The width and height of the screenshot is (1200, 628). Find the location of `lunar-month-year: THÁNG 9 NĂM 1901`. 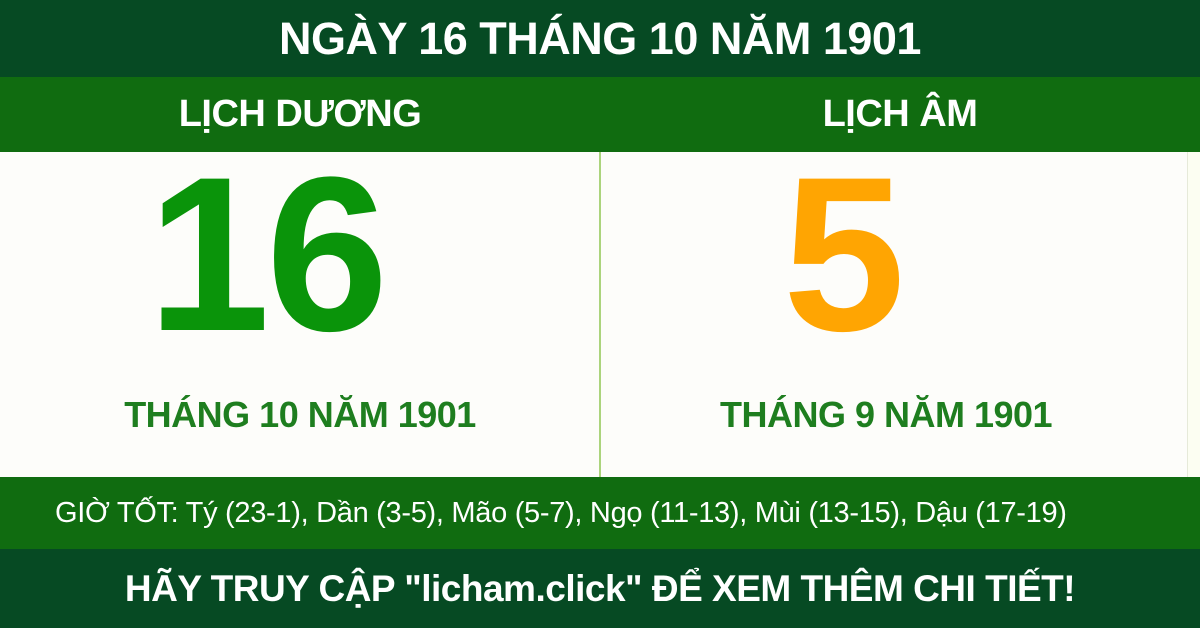

lunar-month-year: THÁNG 9 NĂM 1901 is located at coordinates (886, 414).